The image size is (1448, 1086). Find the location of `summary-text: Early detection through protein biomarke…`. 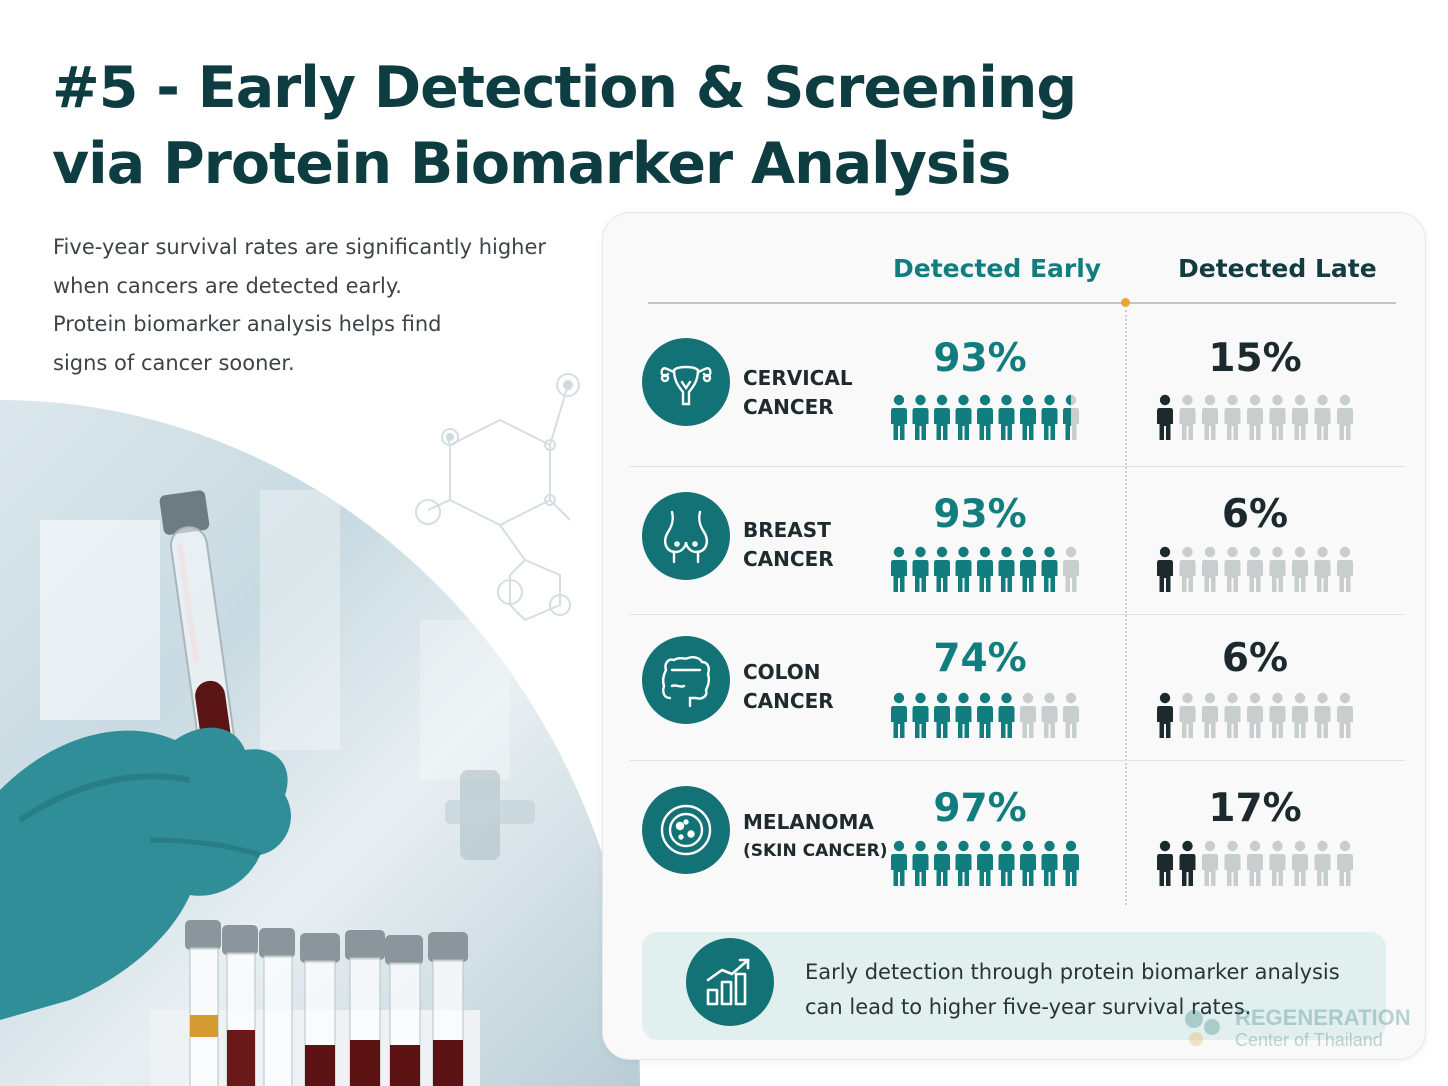

summary-text: Early detection through protein biomarke… is located at coordinates (1072, 990).